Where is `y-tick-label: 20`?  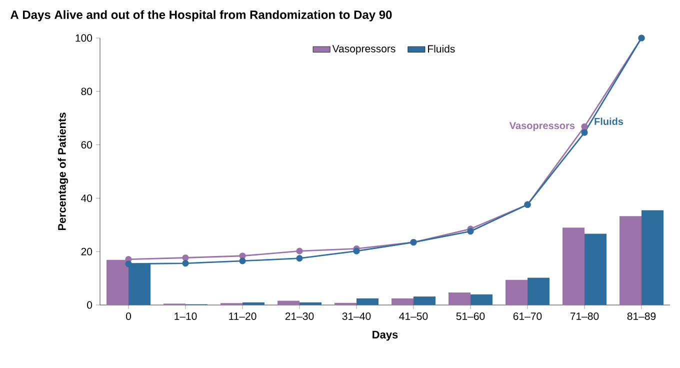
y-tick-label: 20 is located at coordinates (86, 252).